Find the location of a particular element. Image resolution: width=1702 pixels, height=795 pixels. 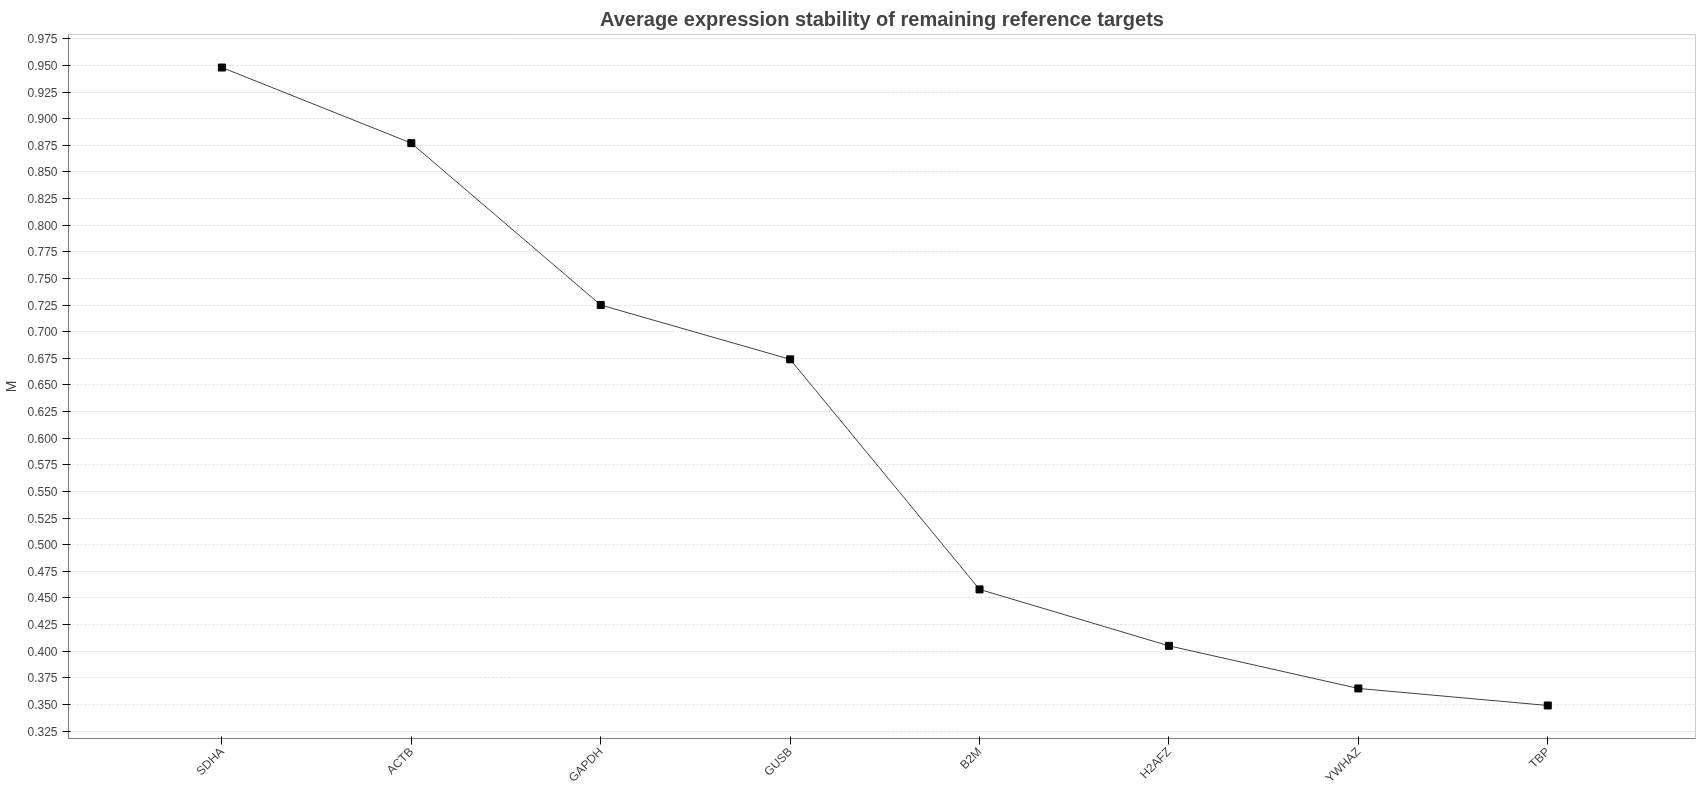

y-tick-label: 0.575 is located at coordinates (42, 465).